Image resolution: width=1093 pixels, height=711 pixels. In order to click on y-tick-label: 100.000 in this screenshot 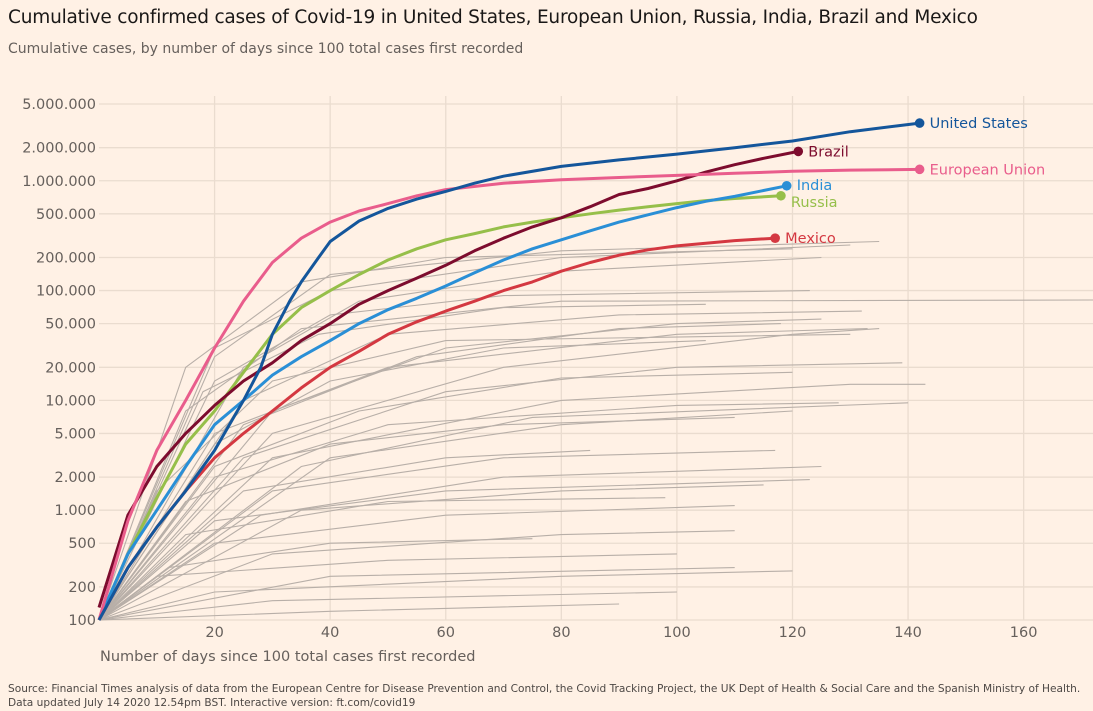, I will do `click(66, 292)`.